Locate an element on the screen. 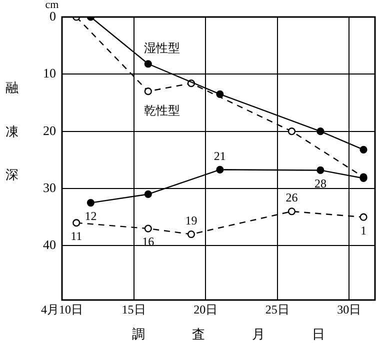 The width and height of the screenshot is (389, 343). annotation: 11 is located at coordinates (76, 235).